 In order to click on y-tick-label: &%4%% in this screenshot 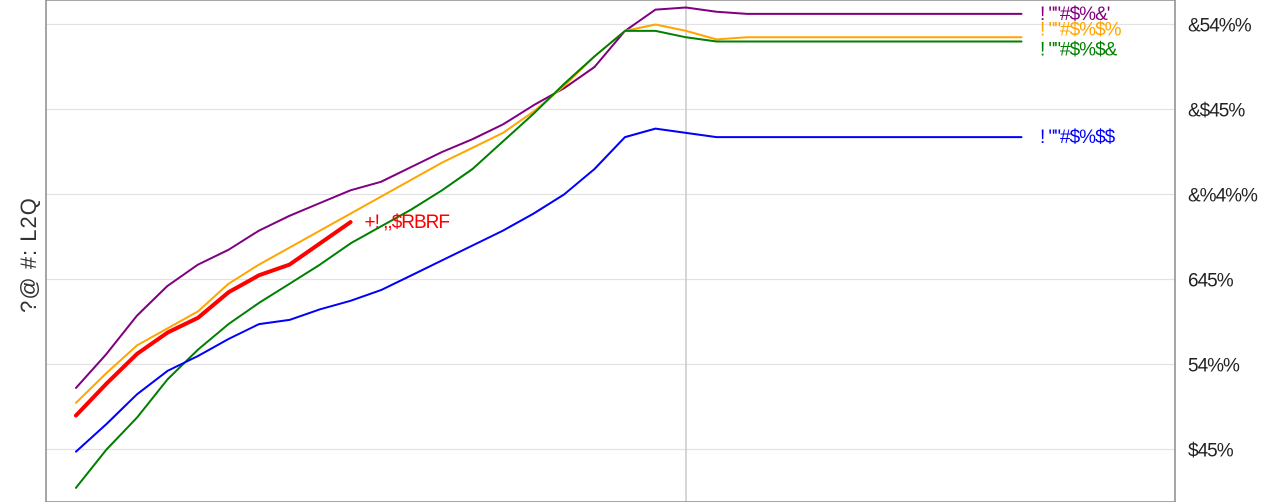, I will do `click(1223, 196)`.